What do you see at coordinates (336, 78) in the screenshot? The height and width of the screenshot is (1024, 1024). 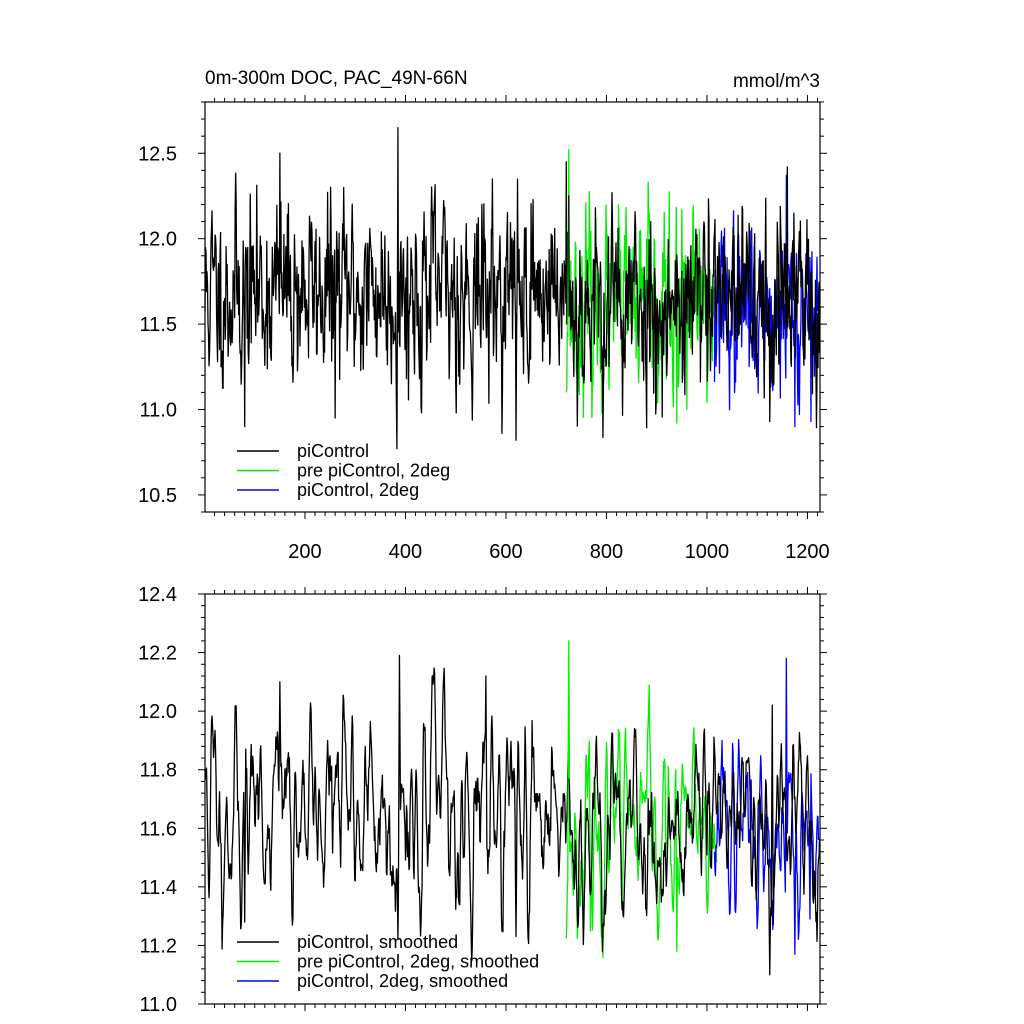 I see `chart-title: 0m-300m DOC, PAC_49N-66N` at bounding box center [336, 78].